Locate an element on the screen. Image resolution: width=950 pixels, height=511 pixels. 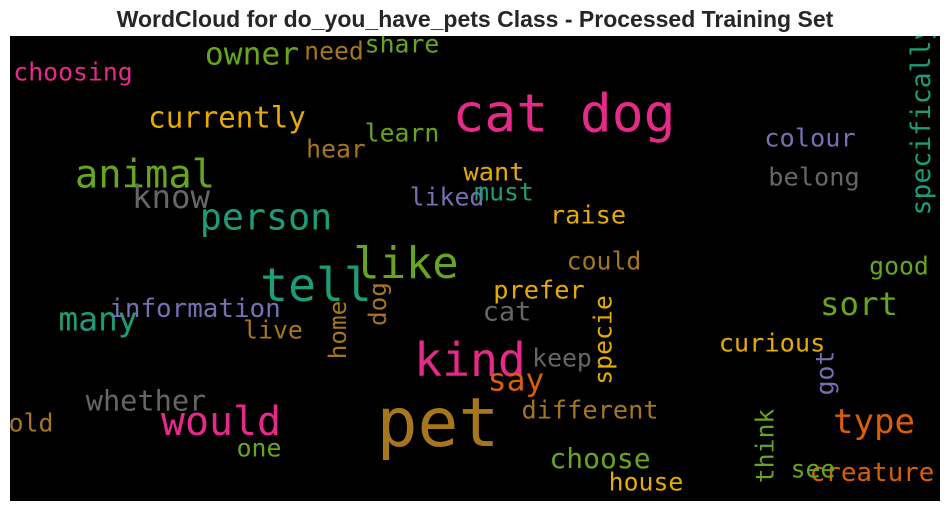
word-cat: cat is located at coordinates (507, 312).